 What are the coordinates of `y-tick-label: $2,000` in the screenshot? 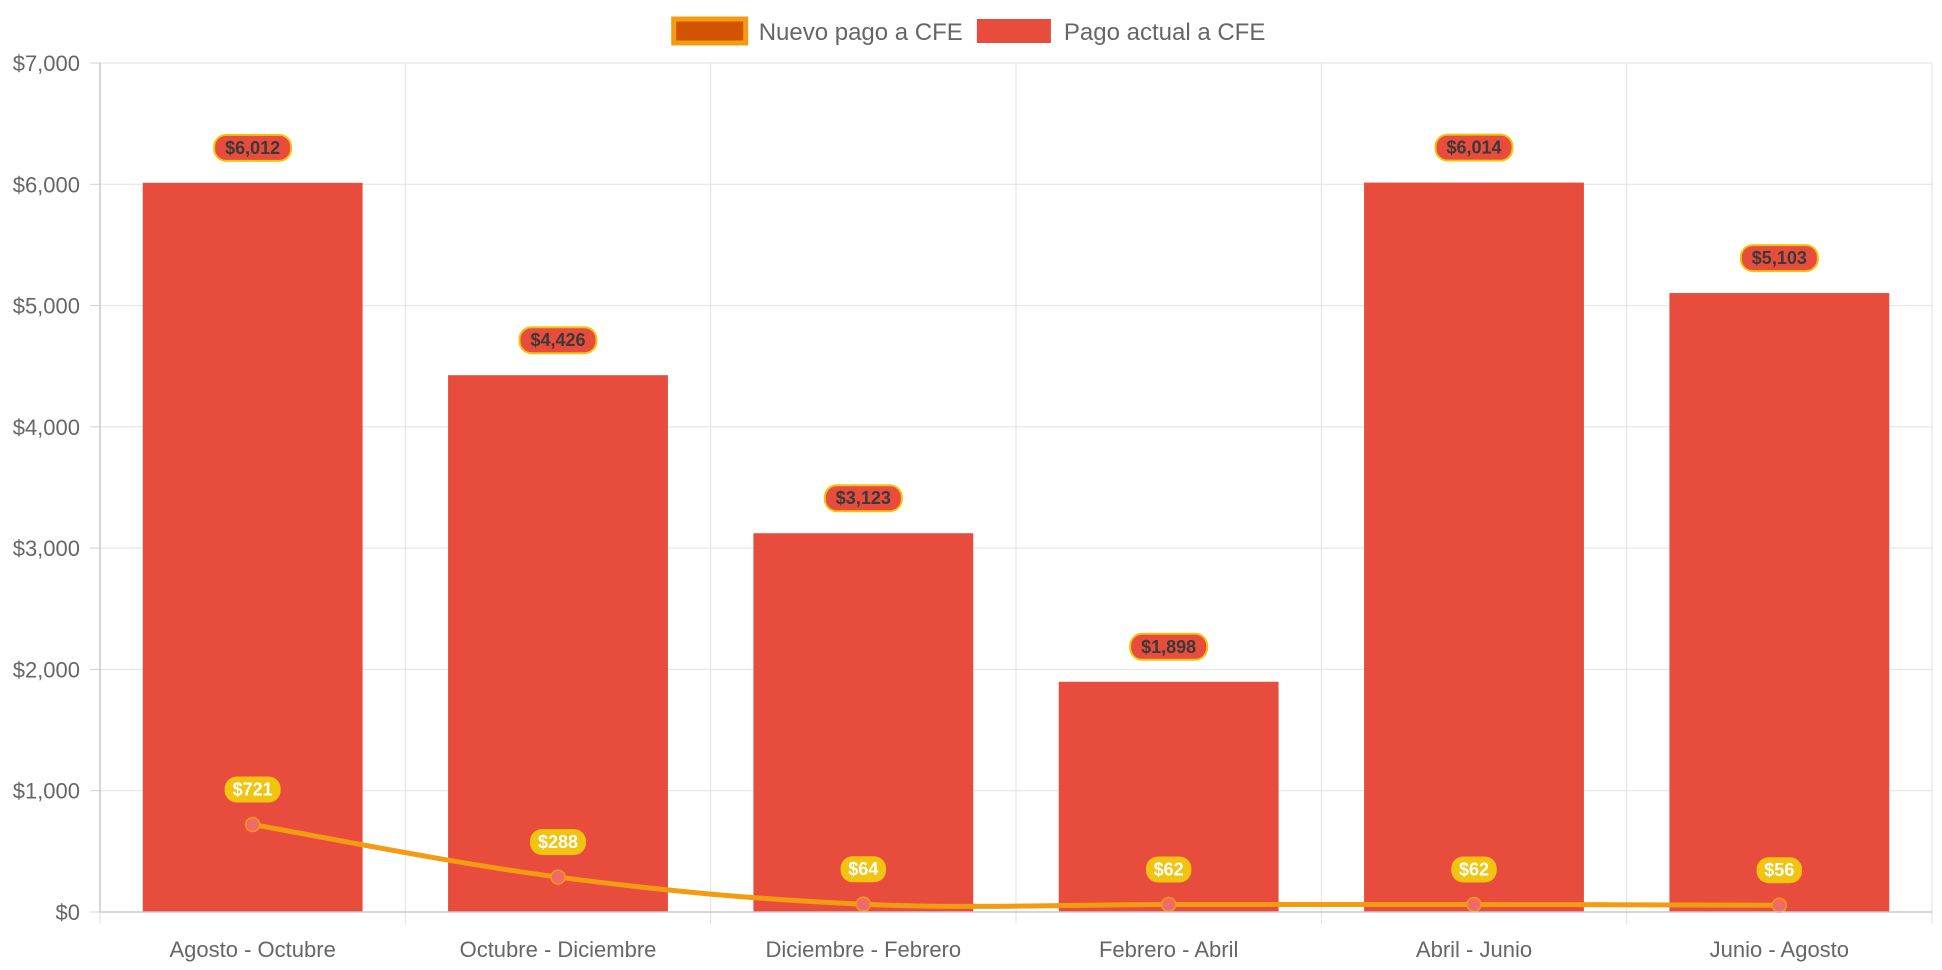 It's located at (46, 669).